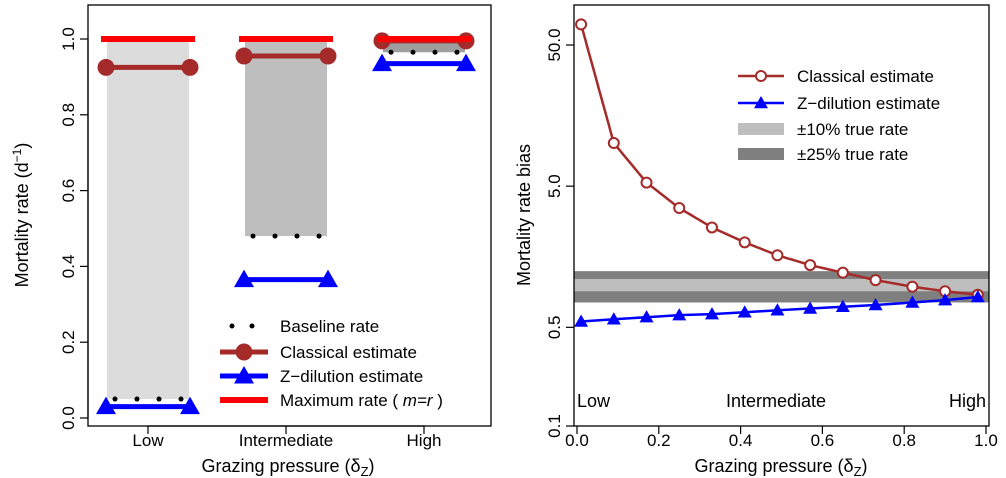 This screenshot has height=478, width=1006. Describe the element at coordinates (781, 287) in the screenshot. I see `right-true-rate-bands` at that location.